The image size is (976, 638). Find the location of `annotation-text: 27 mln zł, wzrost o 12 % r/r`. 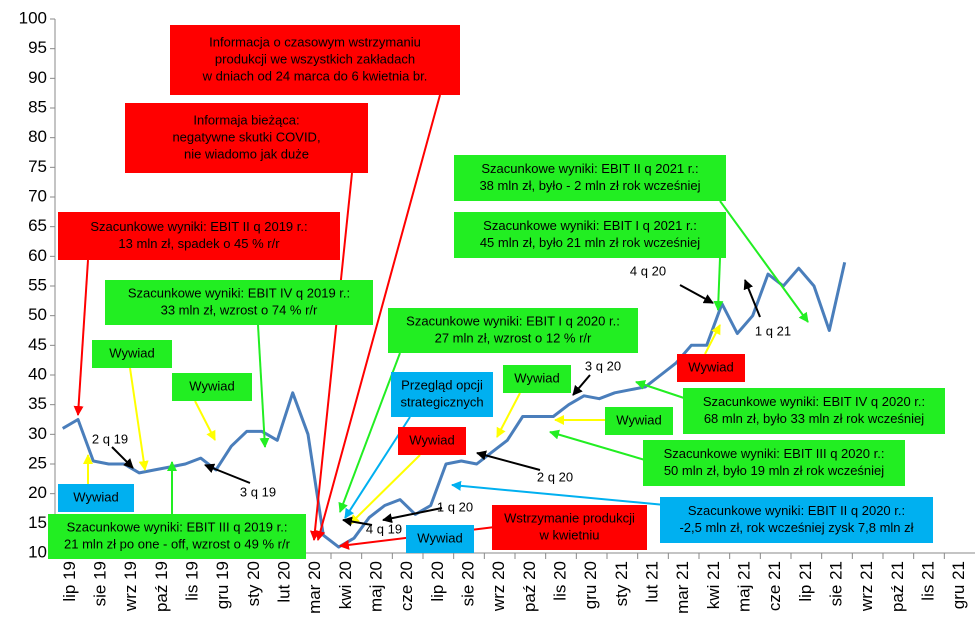

annotation-text: 27 mln zł, wzrost o 12 % r/r is located at coordinates (513, 337).